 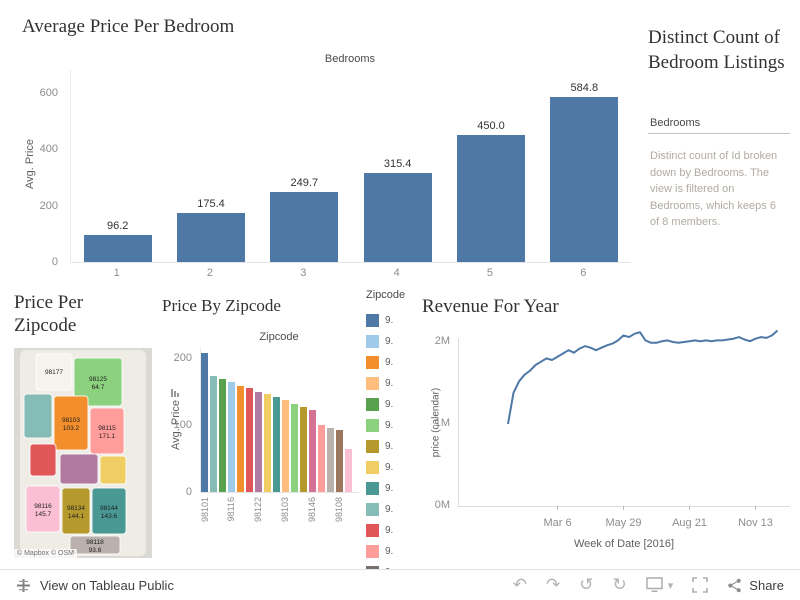 What do you see at coordinates (520, 584) in the screenshot?
I see `undo-button: ↶` at bounding box center [520, 584].